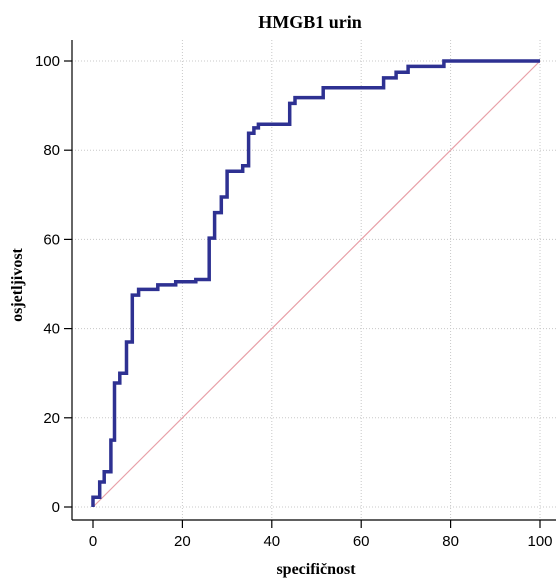  Describe the element at coordinates (56, 507) in the screenshot. I see `y-tick-label: 0` at that location.